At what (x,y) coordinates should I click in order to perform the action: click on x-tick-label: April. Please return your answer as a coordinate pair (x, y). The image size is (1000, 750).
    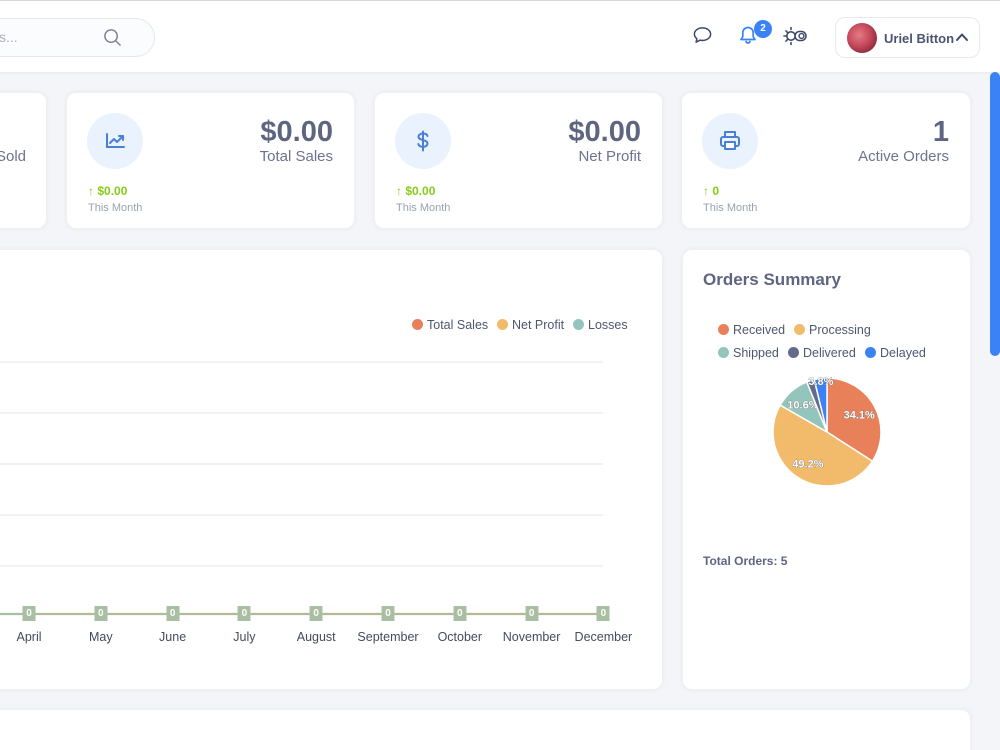
    Looking at the image, I should click on (29, 637).